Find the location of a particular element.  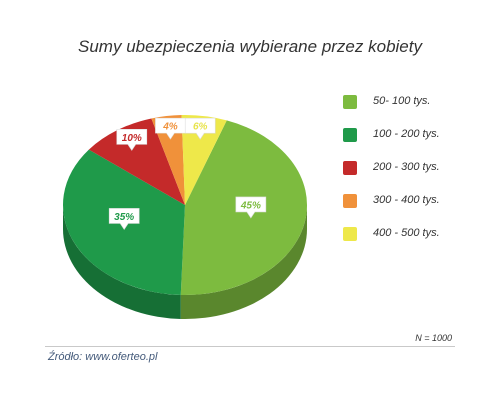

legend-label: 100 - 200 tys. is located at coordinates (406, 134).